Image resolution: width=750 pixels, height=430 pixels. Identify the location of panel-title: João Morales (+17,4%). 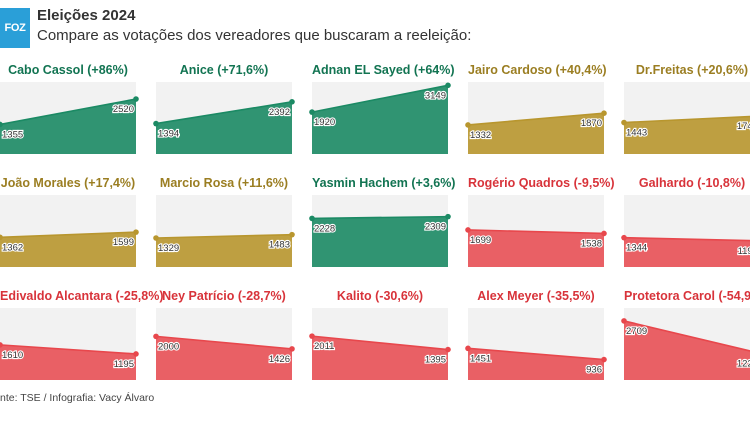
(68, 183).